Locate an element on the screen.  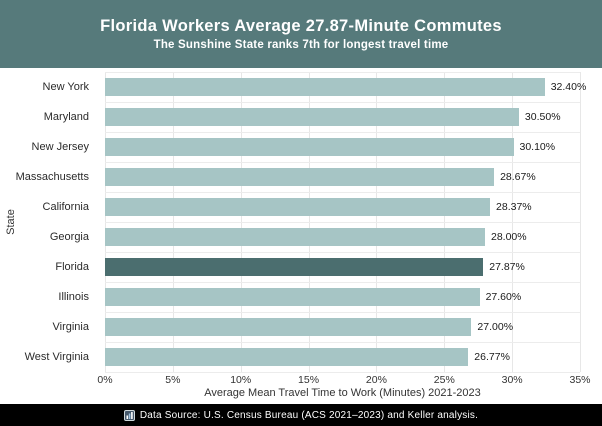
value-label: 32.40% is located at coordinates (568, 87).